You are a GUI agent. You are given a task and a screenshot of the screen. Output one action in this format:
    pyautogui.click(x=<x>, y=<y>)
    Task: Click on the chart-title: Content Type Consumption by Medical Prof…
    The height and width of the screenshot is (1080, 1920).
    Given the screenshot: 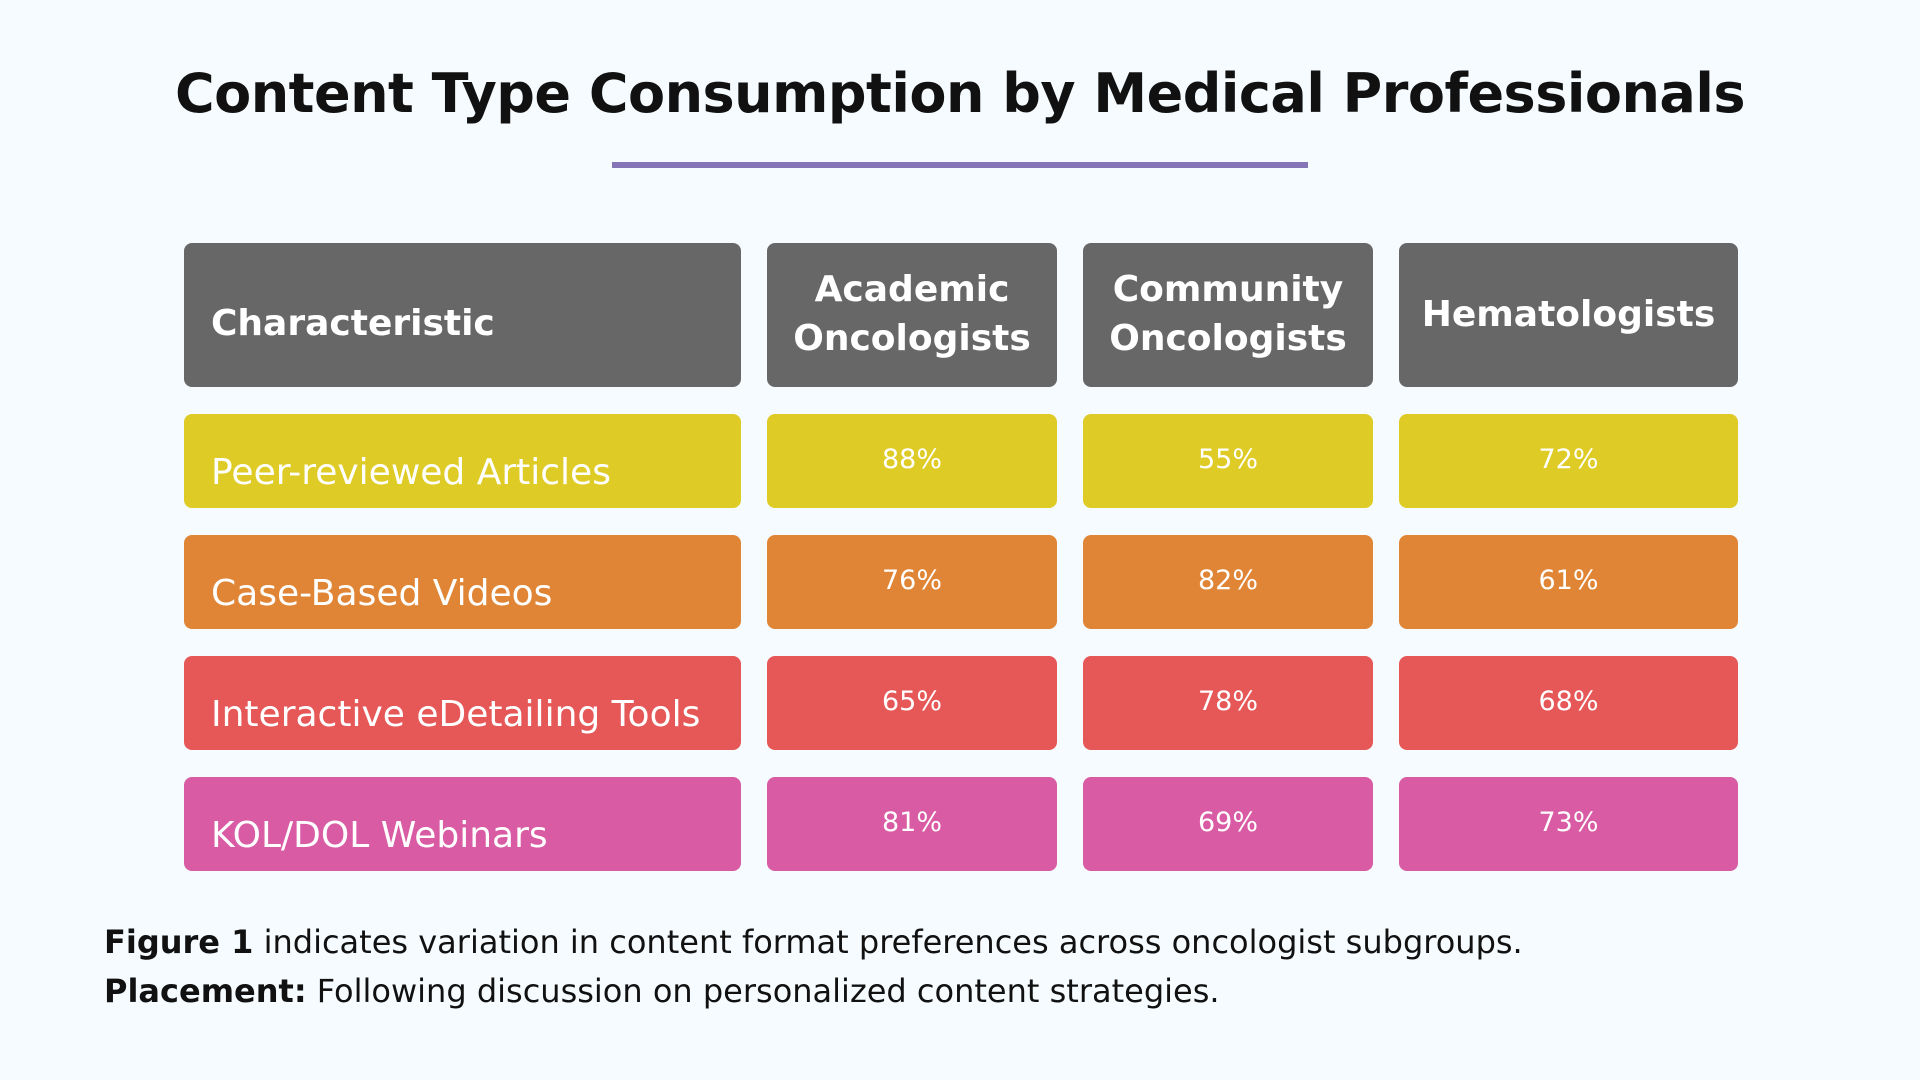 What is the action you would take?
    pyautogui.click(x=960, y=93)
    